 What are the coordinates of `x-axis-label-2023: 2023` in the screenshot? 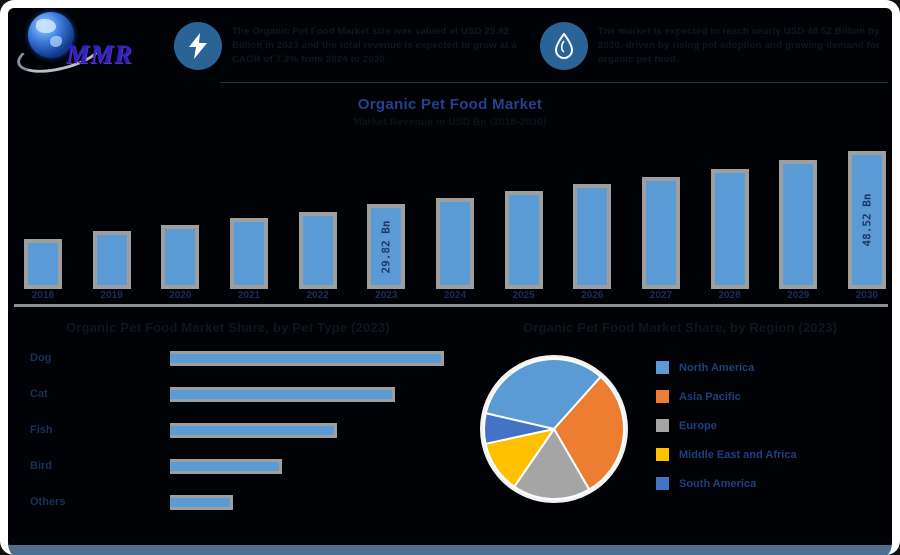 It's located at (386, 295).